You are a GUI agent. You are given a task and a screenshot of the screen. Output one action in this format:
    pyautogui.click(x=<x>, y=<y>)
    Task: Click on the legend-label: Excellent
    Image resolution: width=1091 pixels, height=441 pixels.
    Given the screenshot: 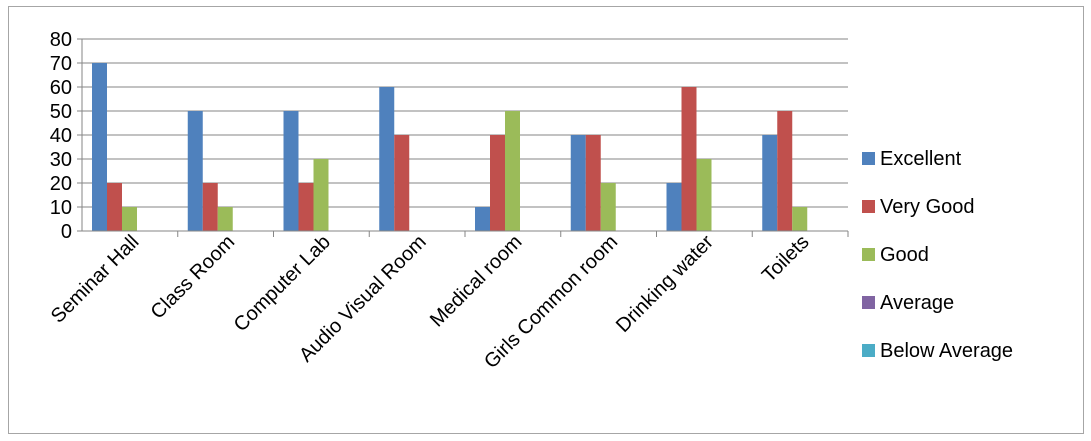 What is the action you would take?
    pyautogui.click(x=921, y=159)
    